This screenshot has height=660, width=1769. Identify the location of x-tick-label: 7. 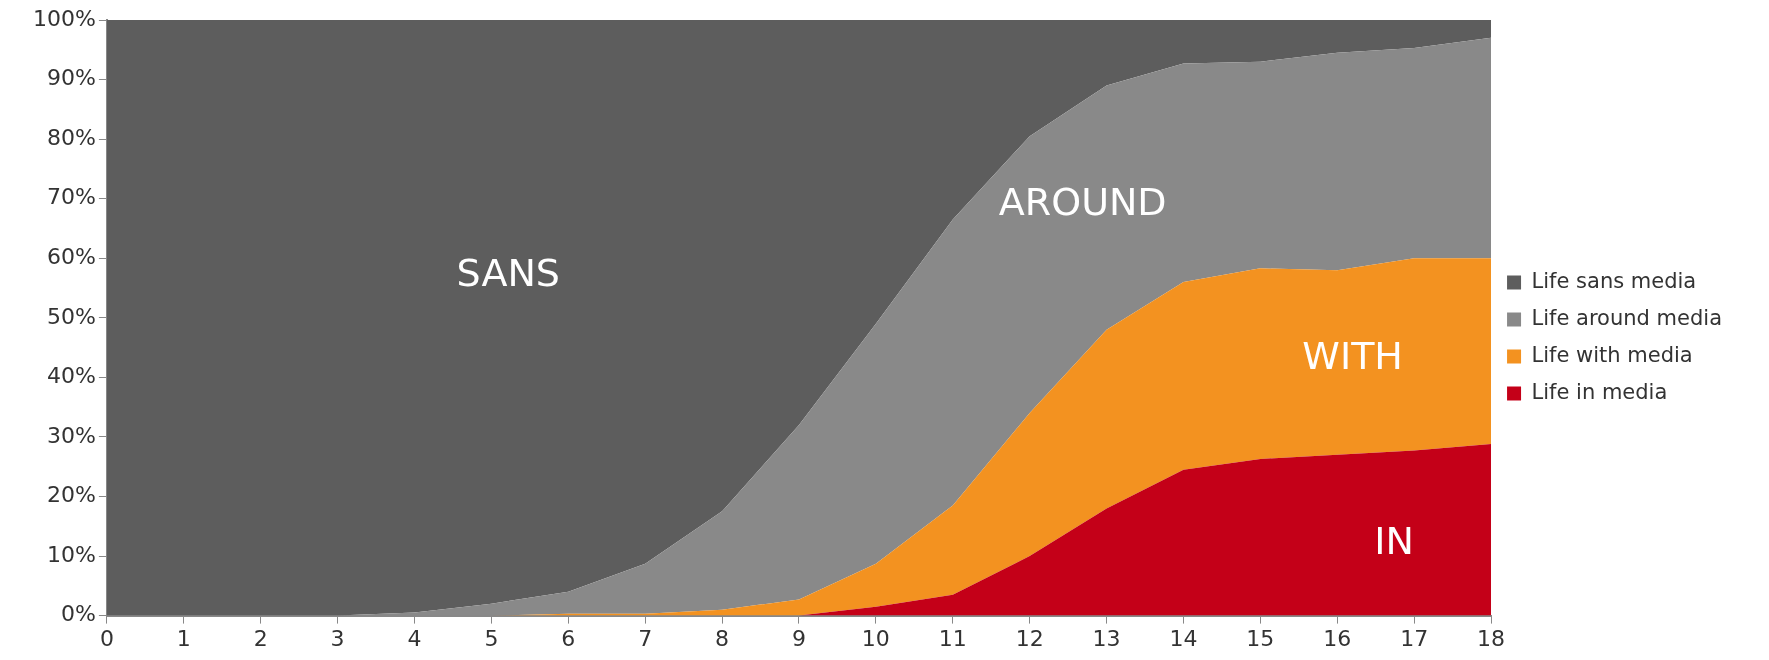
(645, 638).